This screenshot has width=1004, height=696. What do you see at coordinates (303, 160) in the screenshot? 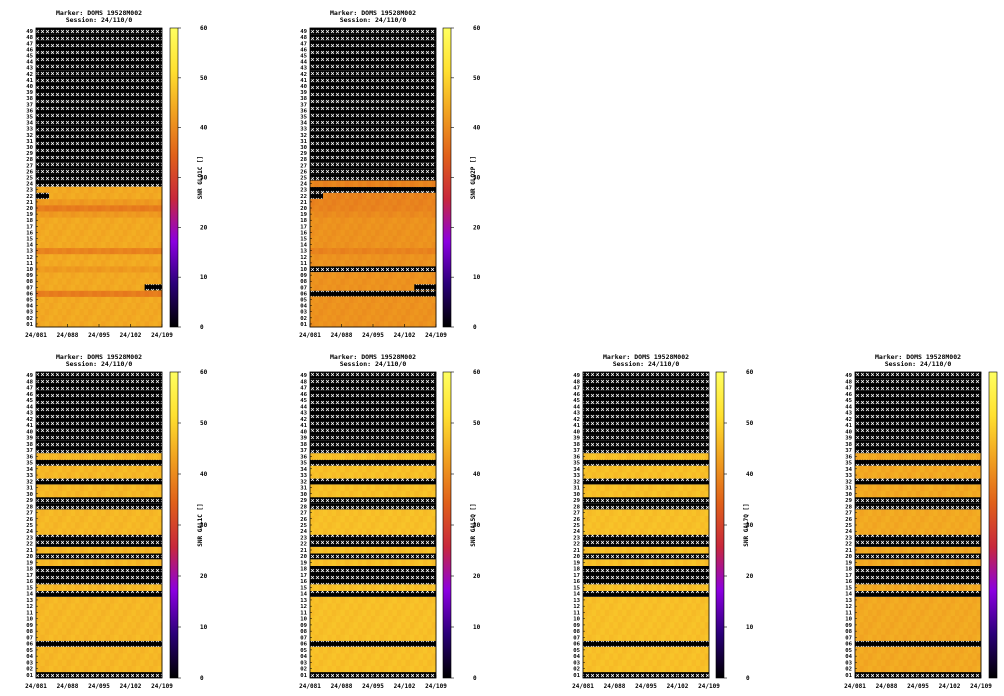
I see `y-tick-label: 28` at bounding box center [303, 160].